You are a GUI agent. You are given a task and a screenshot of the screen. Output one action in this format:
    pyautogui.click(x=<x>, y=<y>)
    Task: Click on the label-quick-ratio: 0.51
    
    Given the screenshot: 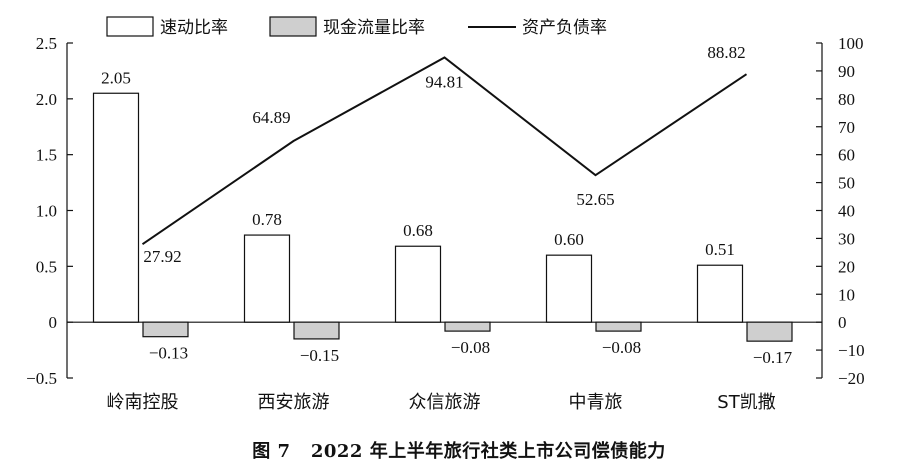 What is the action you would take?
    pyautogui.click(x=720, y=249)
    